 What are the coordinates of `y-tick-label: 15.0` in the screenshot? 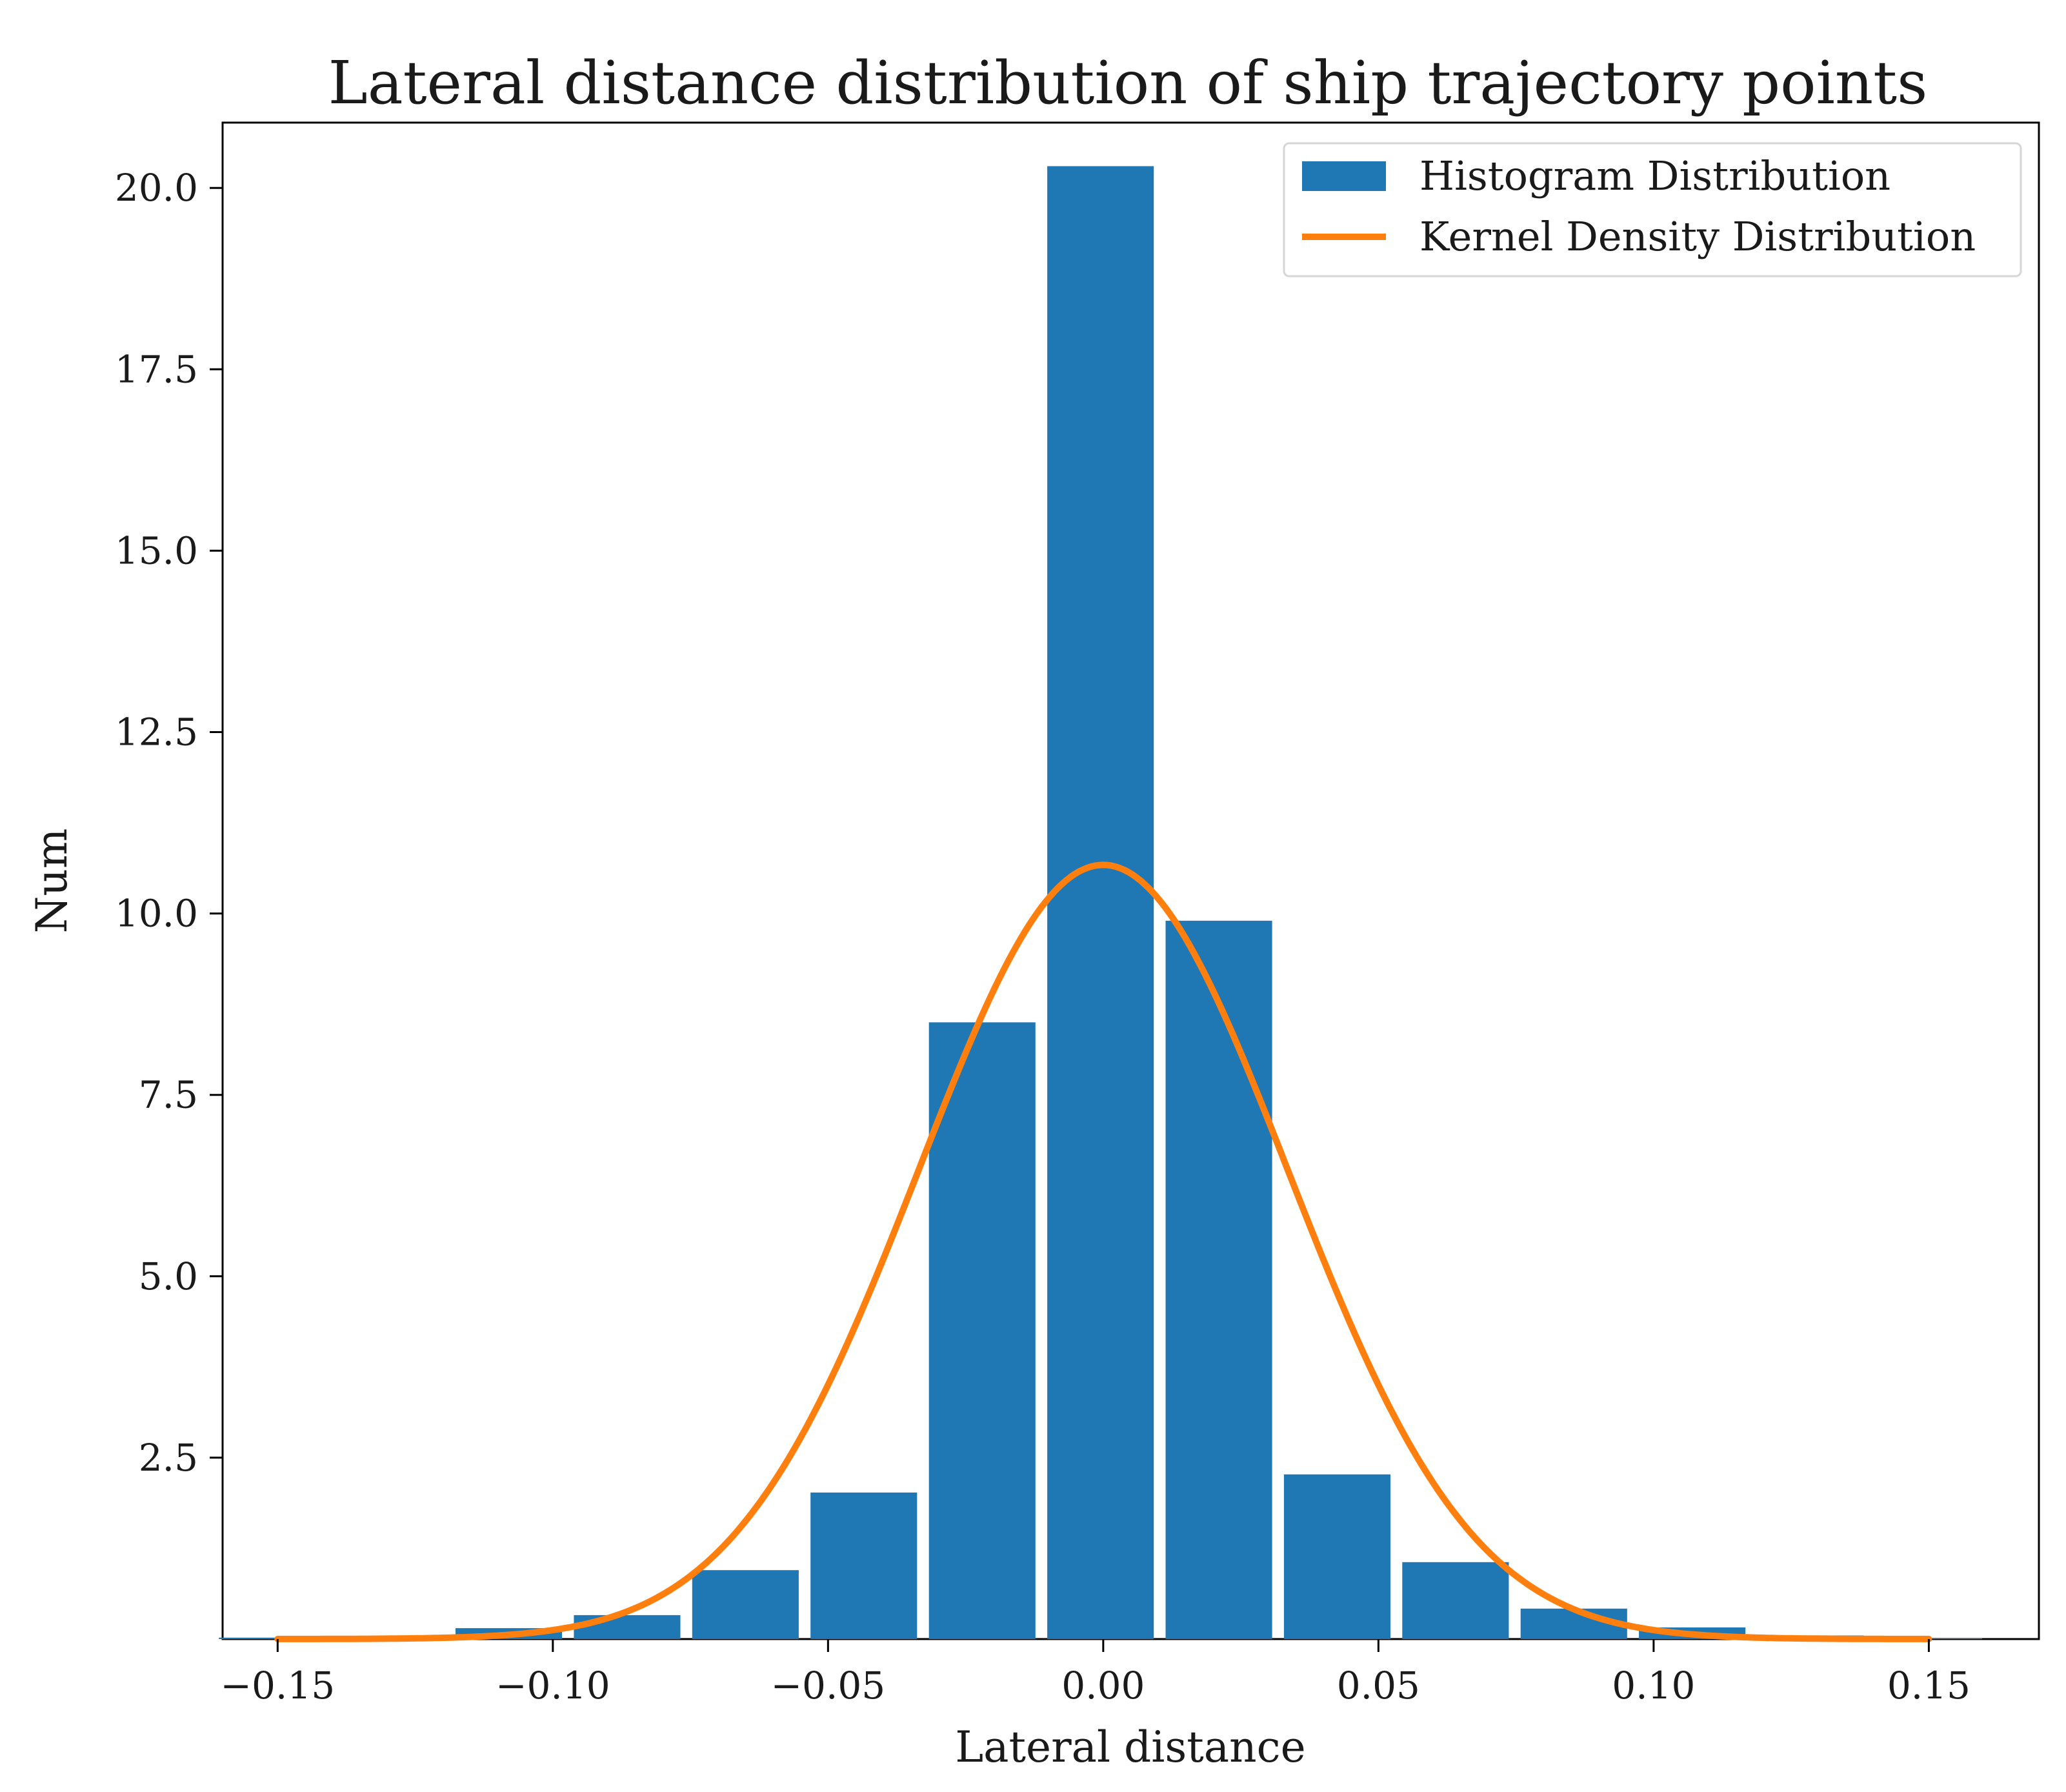 It's located at (156, 550).